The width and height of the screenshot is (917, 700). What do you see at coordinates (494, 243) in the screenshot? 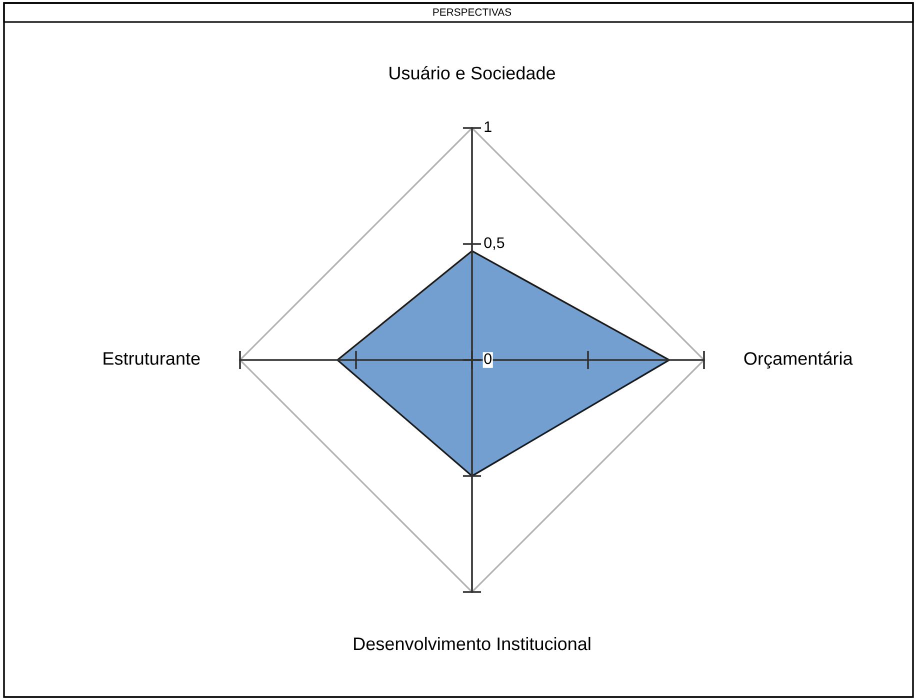
I see `y-tick-label: 0,5` at bounding box center [494, 243].